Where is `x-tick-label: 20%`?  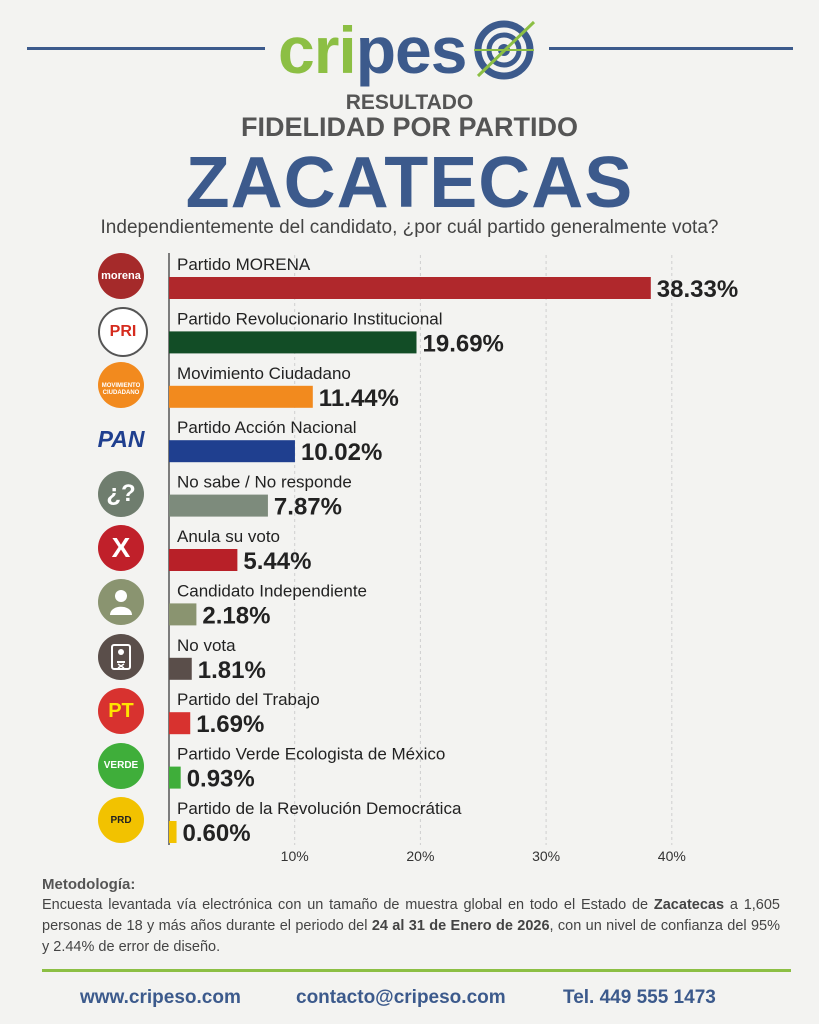
x-tick-label: 20% is located at coordinates (420, 856).